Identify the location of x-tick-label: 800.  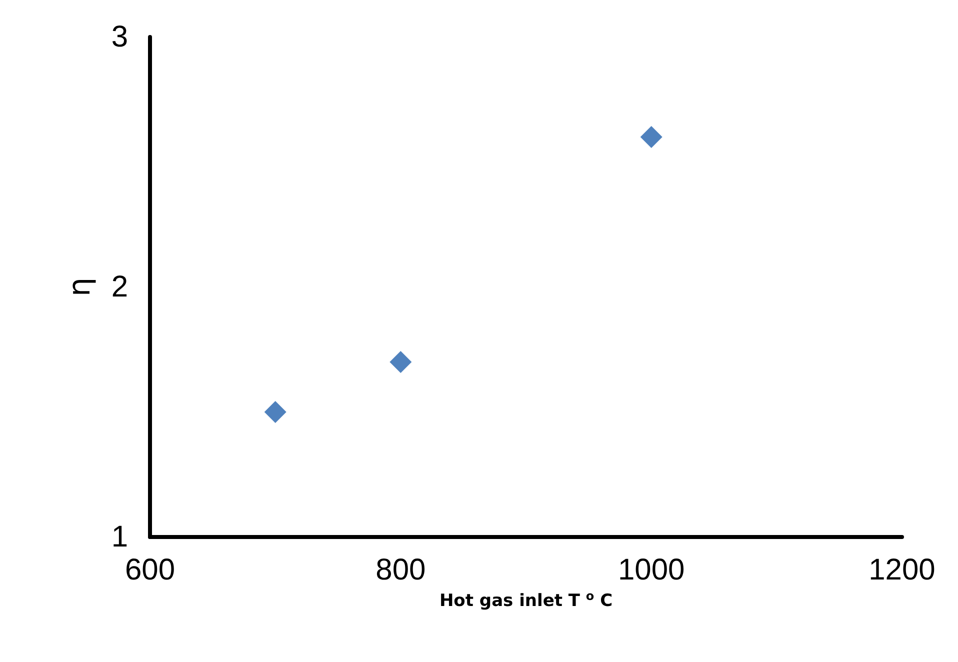
(401, 570).